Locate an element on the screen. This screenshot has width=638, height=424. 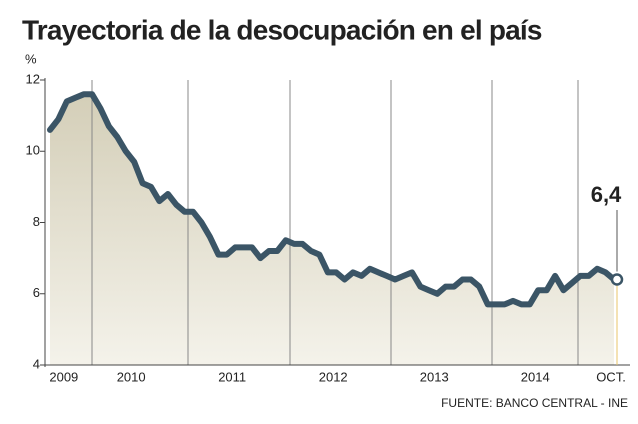
y-axis-label: % is located at coordinates (31, 58).